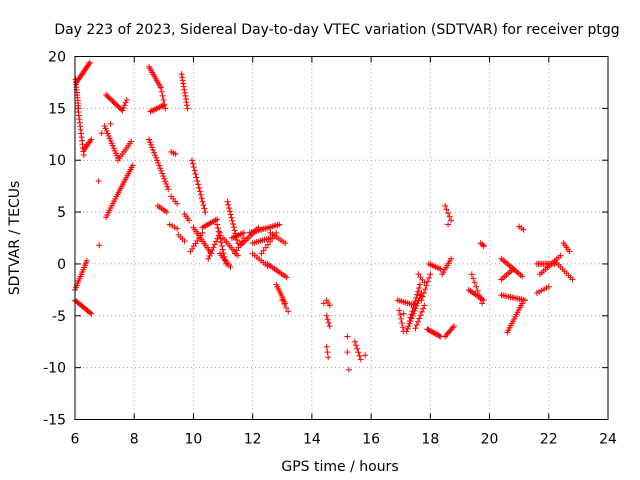 The width and height of the screenshot is (640, 480). Describe the element at coordinates (194, 440) in the screenshot. I see `x-tick-label: 10` at that location.